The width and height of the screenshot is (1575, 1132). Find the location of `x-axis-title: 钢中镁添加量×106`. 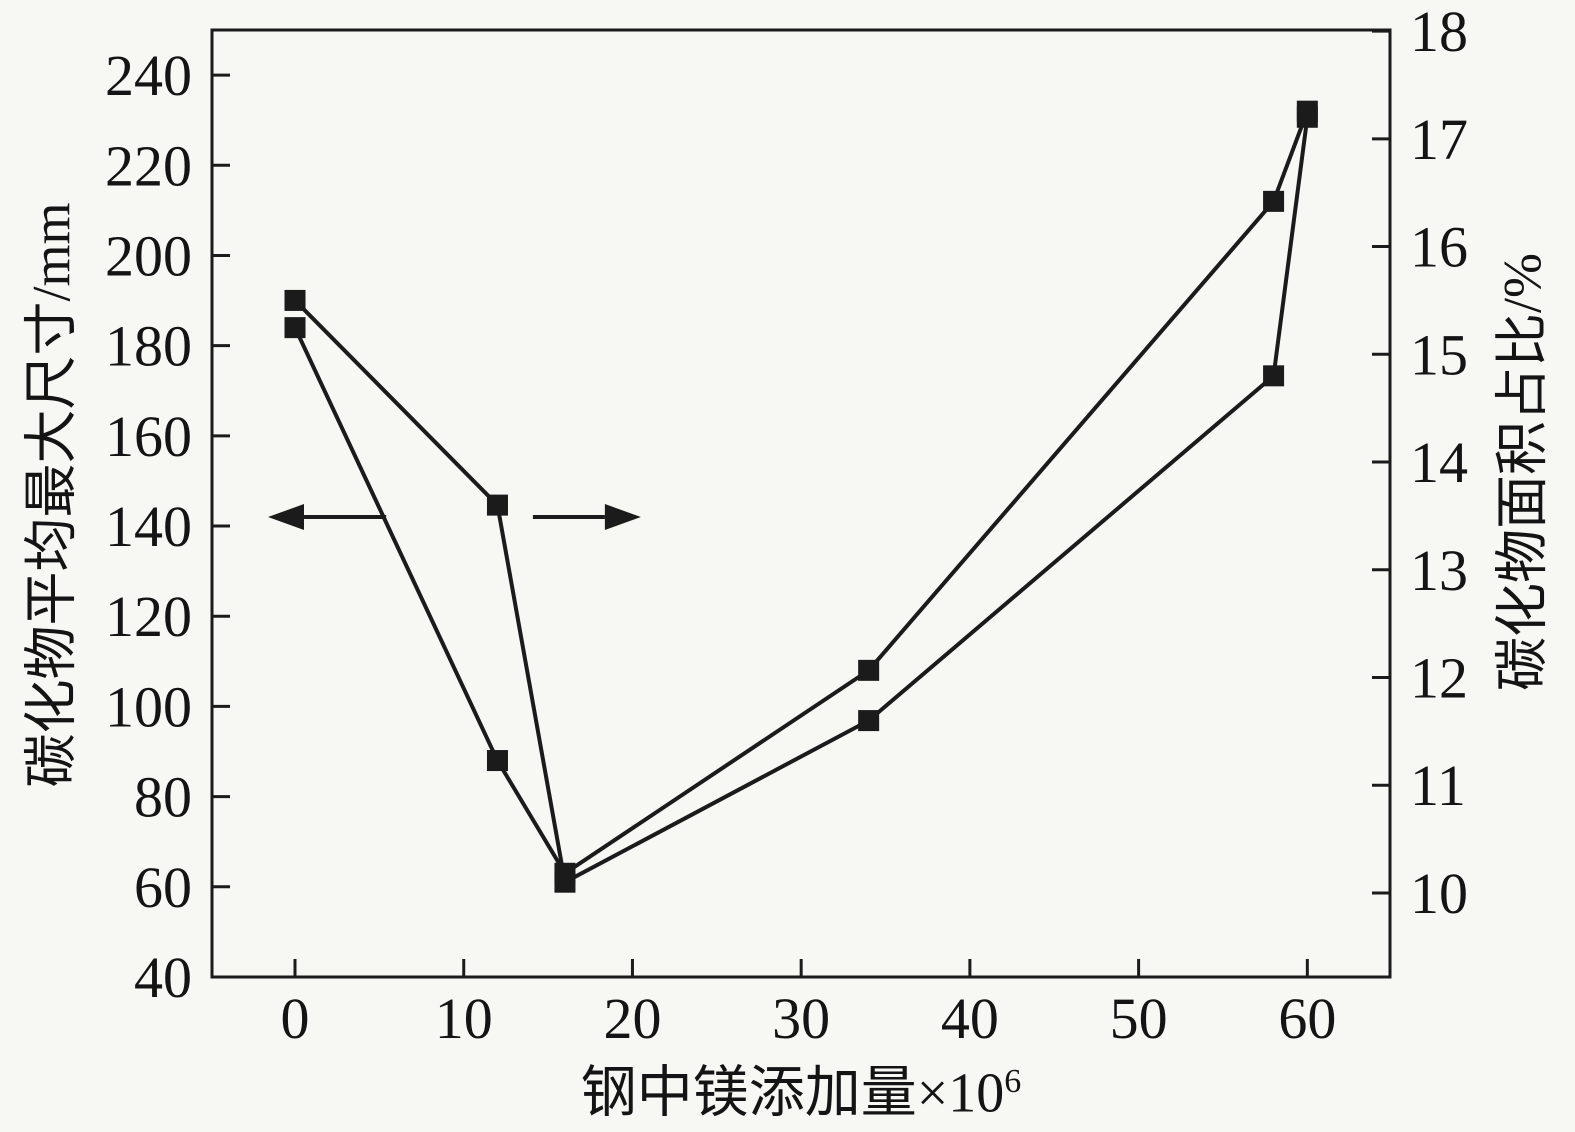

x-axis-title: 钢中镁添加量×106 is located at coordinates (801, 1088).